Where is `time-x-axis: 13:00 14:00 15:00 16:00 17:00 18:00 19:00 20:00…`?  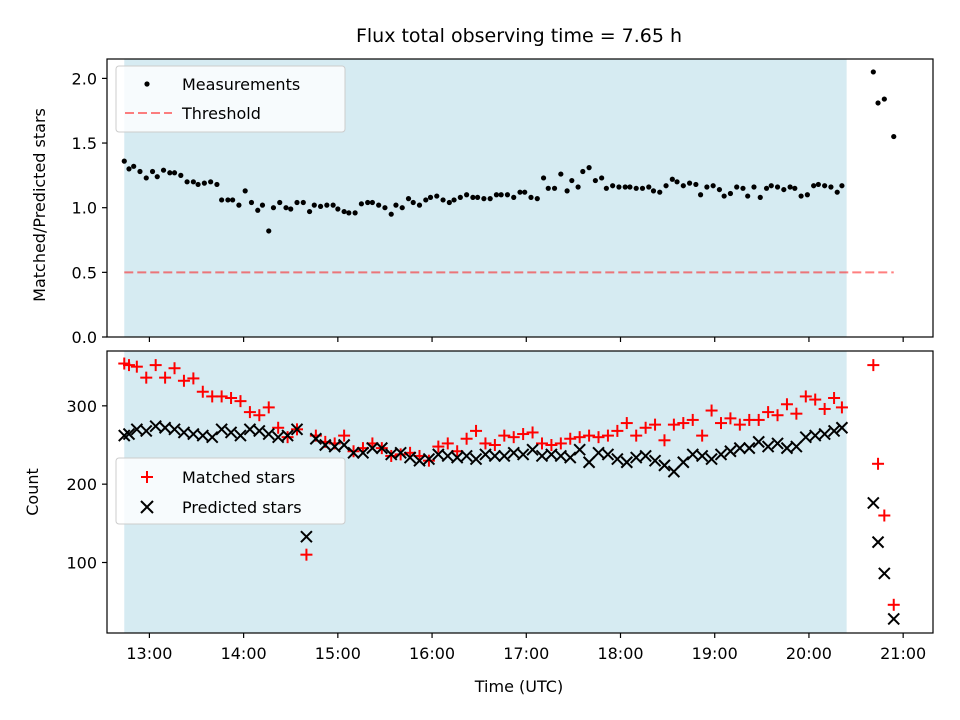
time-x-axis: 13:00 14:00 15:00 16:00 17:00 18:00 19:00 20:00… is located at coordinates (526, 648).